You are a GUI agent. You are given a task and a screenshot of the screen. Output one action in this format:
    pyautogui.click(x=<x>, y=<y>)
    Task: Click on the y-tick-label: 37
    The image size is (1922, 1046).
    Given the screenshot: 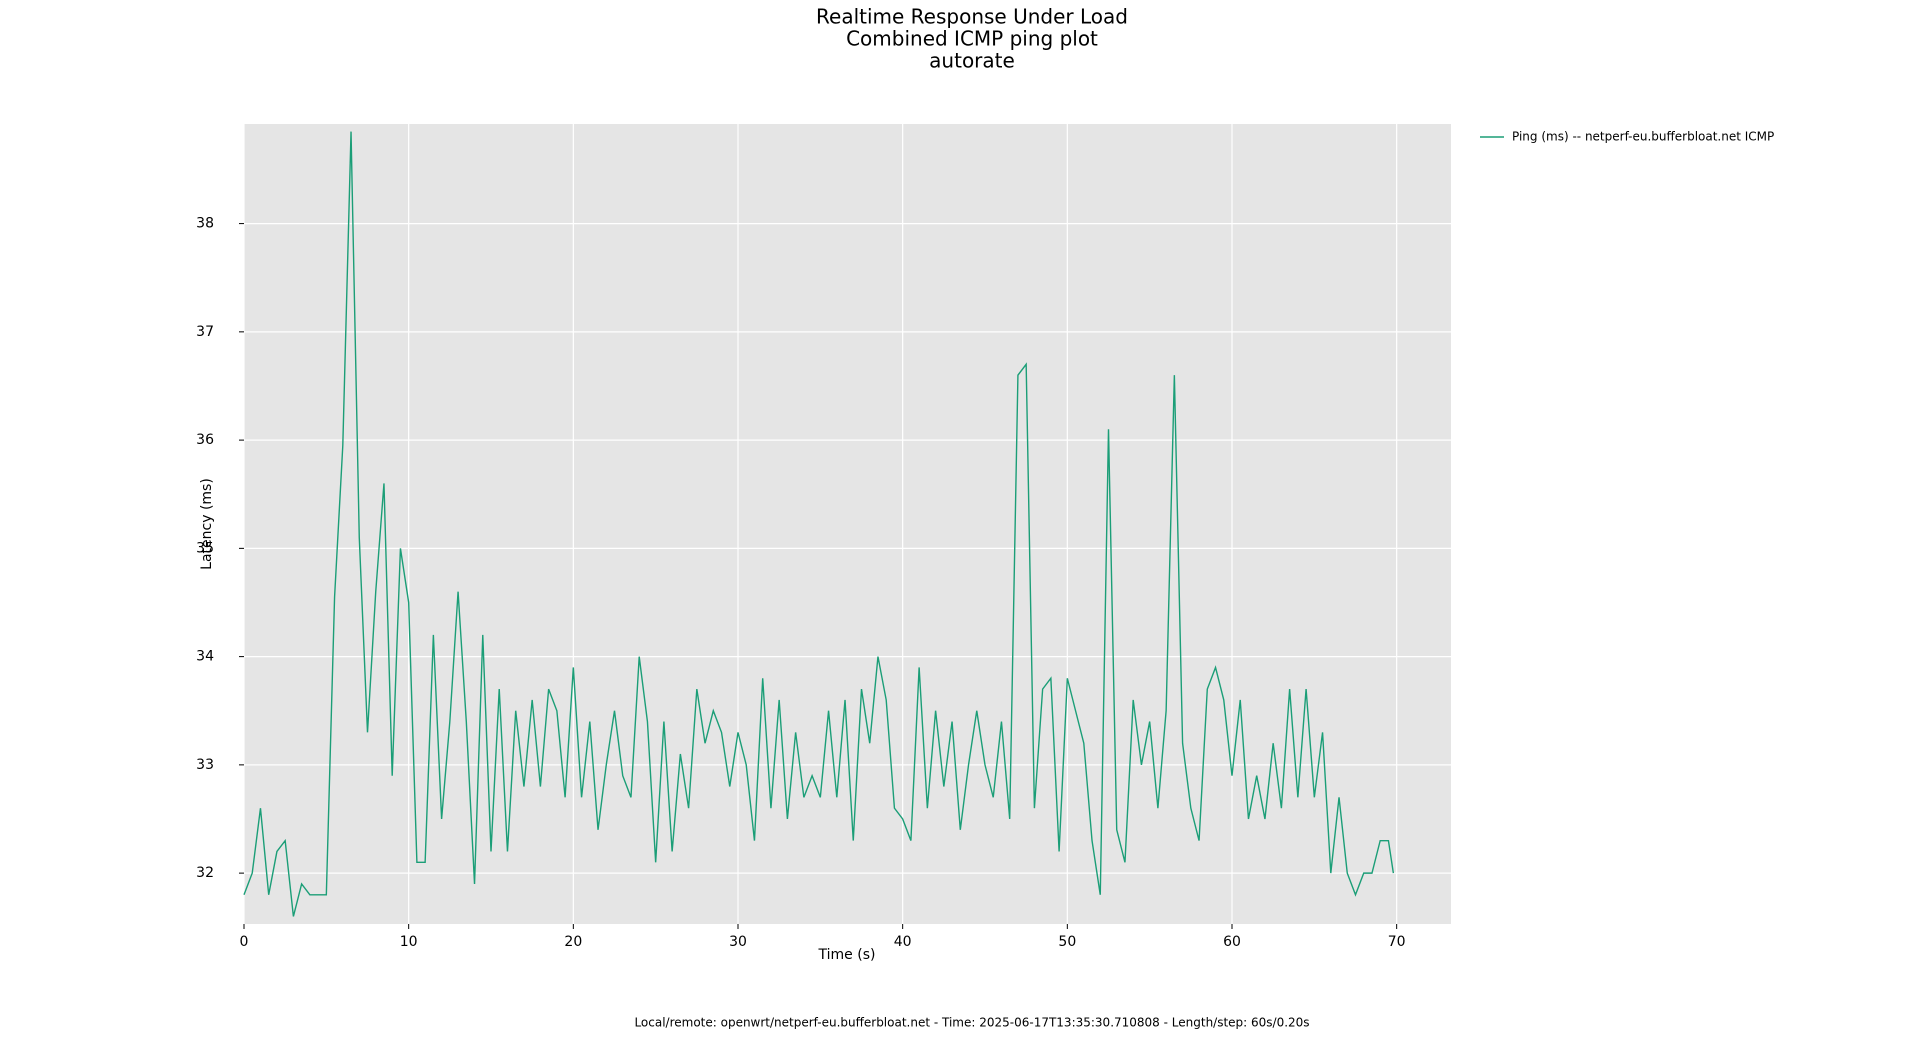 What is the action you would take?
    pyautogui.click(x=205, y=332)
    